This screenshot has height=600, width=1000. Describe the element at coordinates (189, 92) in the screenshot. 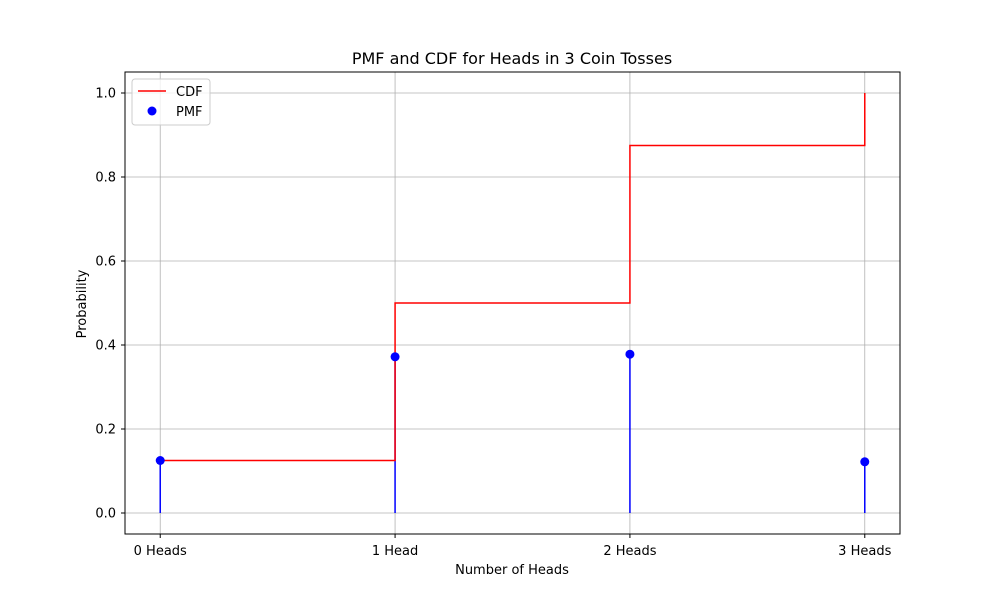

I see `legend-cdf-label: CDF` at that location.